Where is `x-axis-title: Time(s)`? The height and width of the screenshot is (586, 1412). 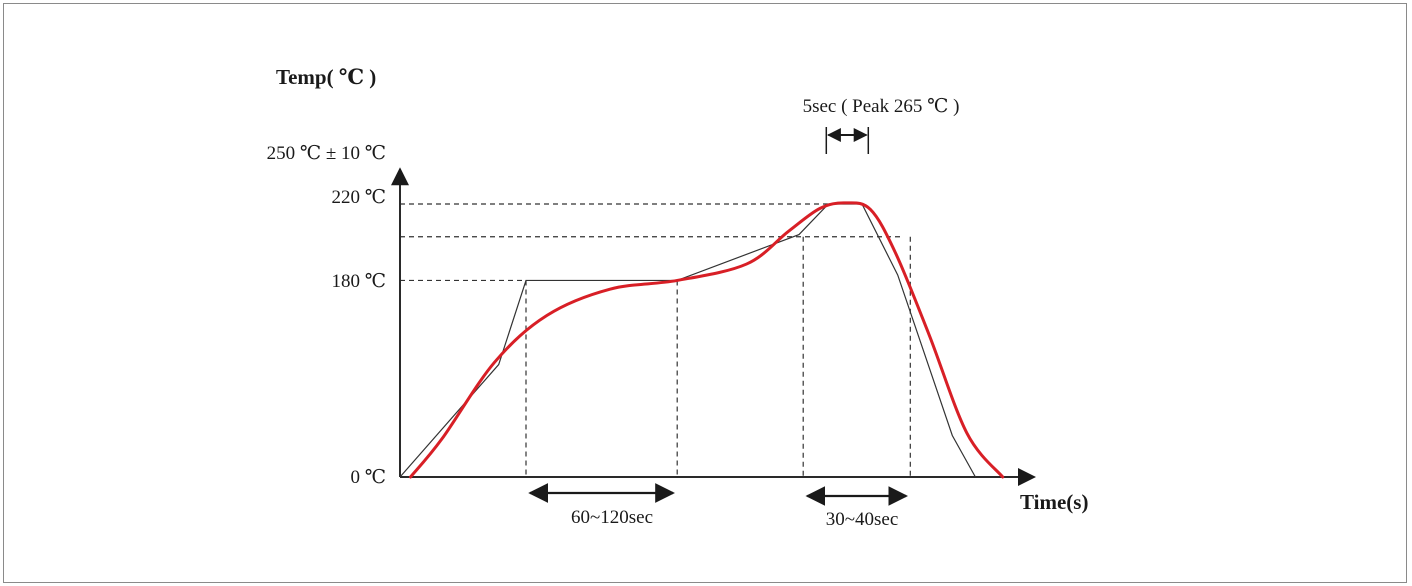
x-axis-title: Time(s) is located at coordinates (1054, 502).